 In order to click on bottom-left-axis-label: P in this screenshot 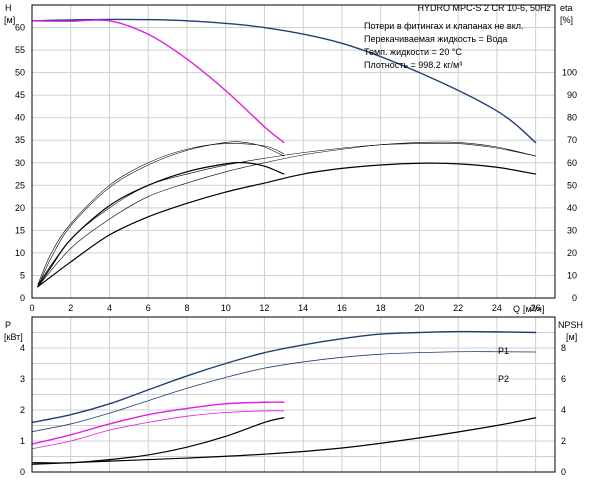, I will do `click(8, 325)`.